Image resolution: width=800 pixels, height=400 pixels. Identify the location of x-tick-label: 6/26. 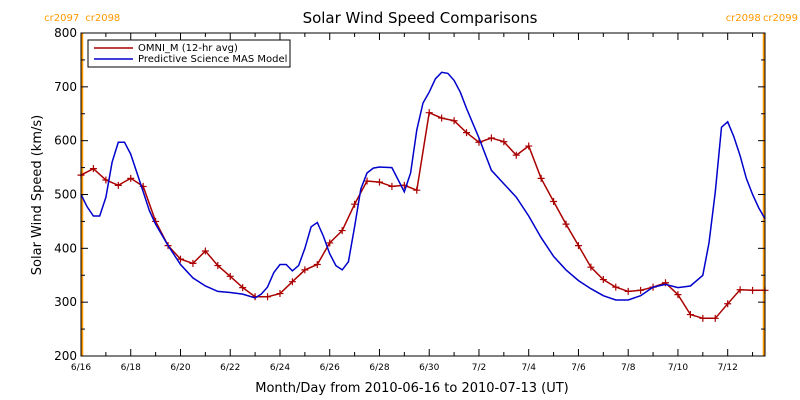
(330, 368).